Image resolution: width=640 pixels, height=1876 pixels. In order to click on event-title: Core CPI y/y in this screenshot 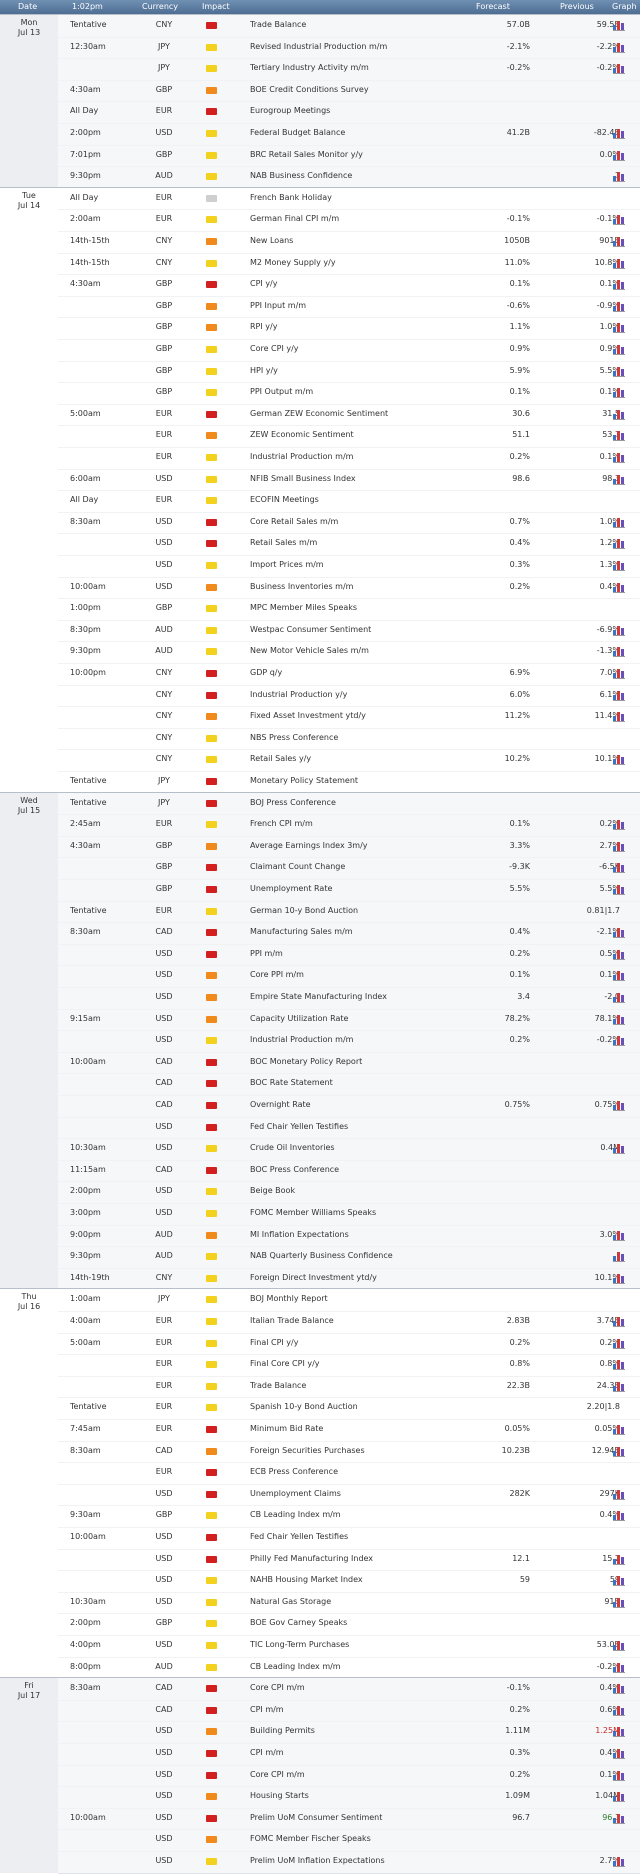, I will do `click(274, 348)`.